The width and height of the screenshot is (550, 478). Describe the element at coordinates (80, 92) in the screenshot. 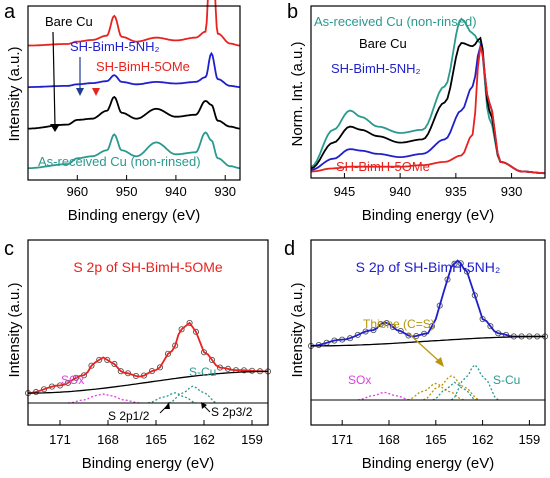

I see `plot-a-arrowhead-nh2` at that location.